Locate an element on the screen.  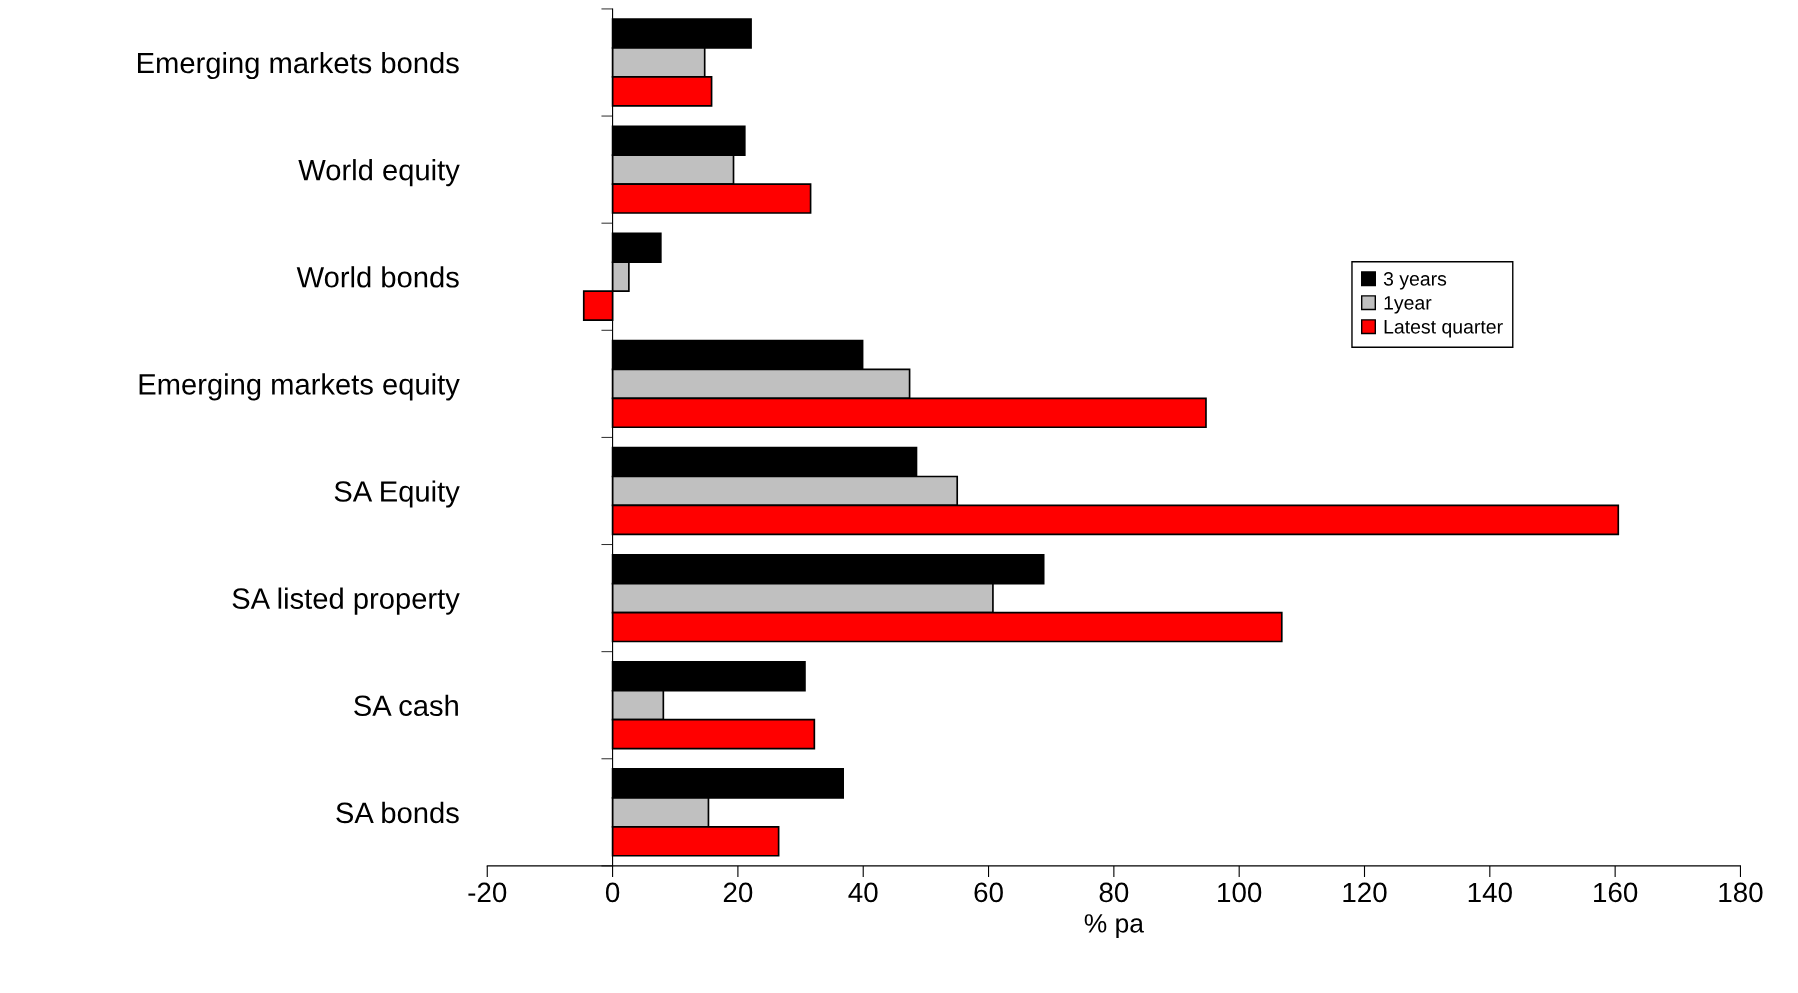
x-tick-label: 80 is located at coordinates (1114, 892).